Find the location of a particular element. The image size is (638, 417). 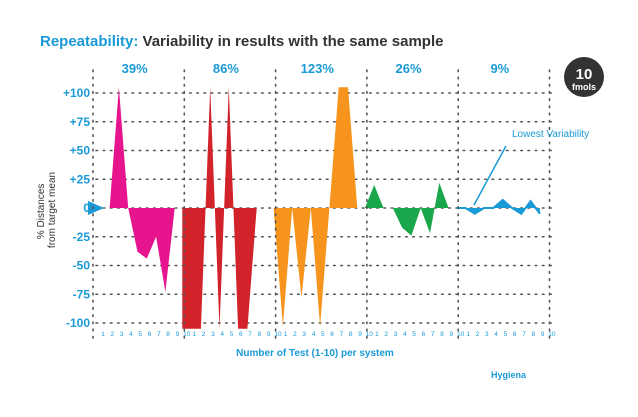

y-tick-label: +50 is located at coordinates (80, 151).